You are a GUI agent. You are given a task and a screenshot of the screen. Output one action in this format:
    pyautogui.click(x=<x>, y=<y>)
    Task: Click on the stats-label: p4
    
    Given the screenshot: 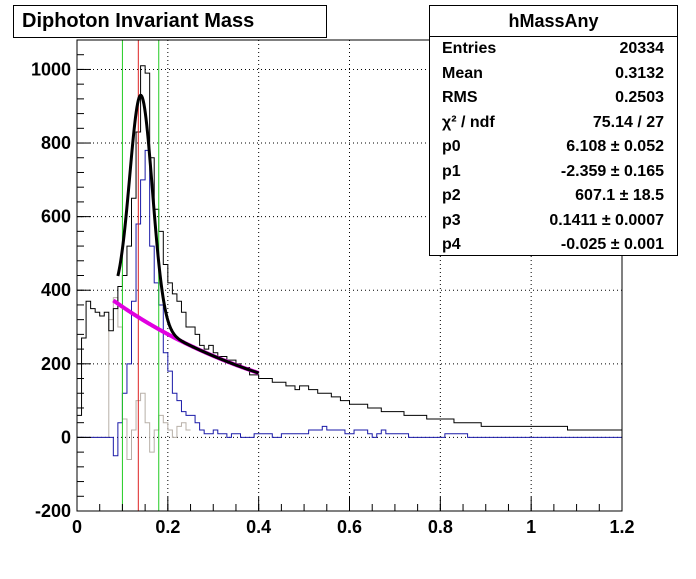 What is the action you would take?
    pyautogui.click(x=451, y=244)
    